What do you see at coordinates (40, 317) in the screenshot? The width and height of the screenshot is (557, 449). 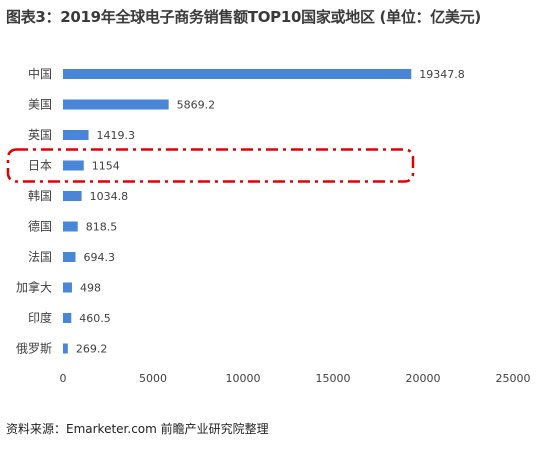 I see `category-label-8: 印度` at bounding box center [40, 317].